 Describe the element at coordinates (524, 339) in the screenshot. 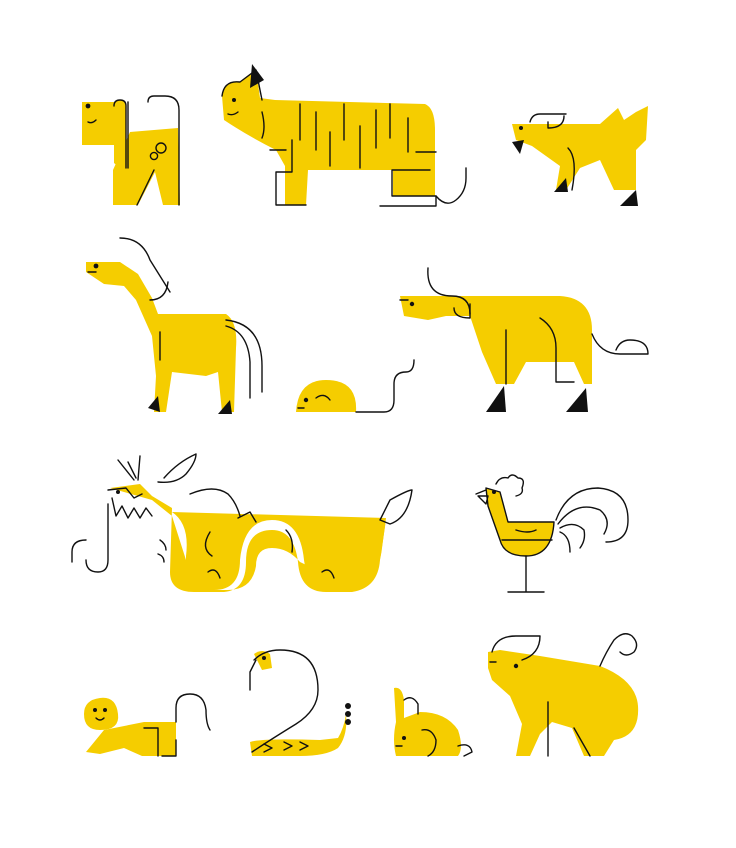

I see `ox-icon` at that location.